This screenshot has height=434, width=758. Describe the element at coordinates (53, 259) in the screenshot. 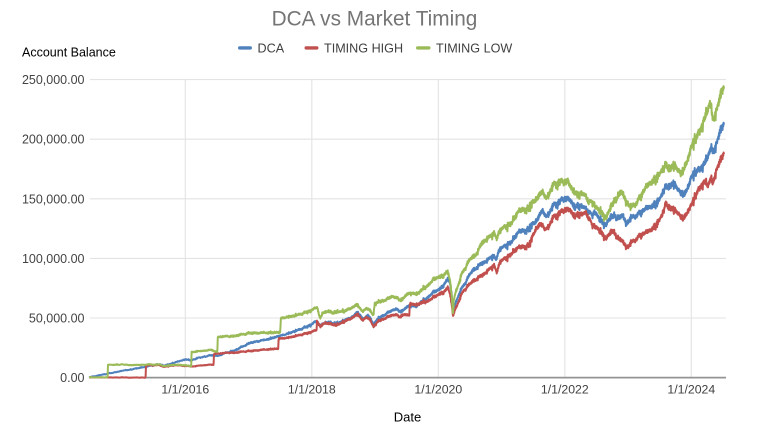

I see `svg-text: 100,000.00` at that location.